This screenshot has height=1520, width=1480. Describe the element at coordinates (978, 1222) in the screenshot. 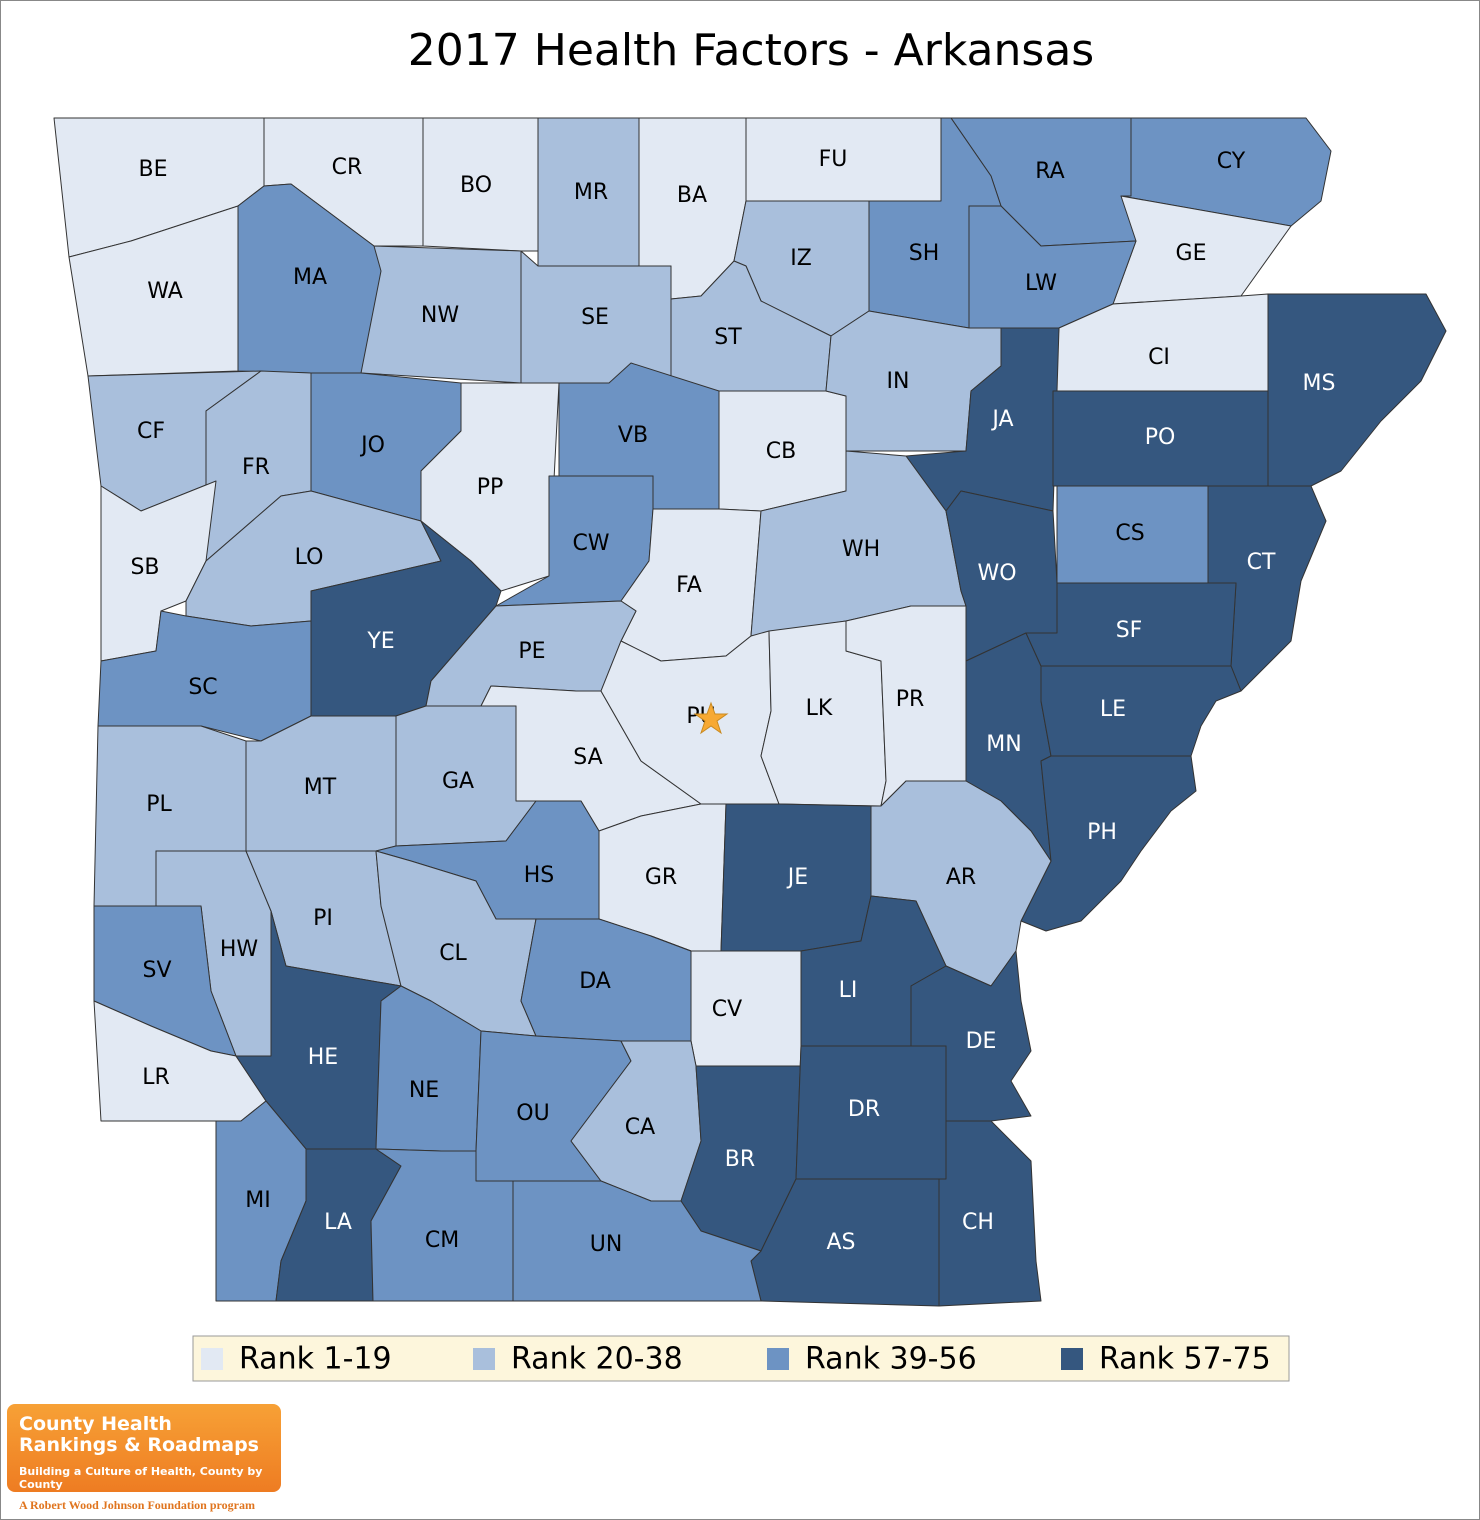

I see `county-label: CH` at that location.